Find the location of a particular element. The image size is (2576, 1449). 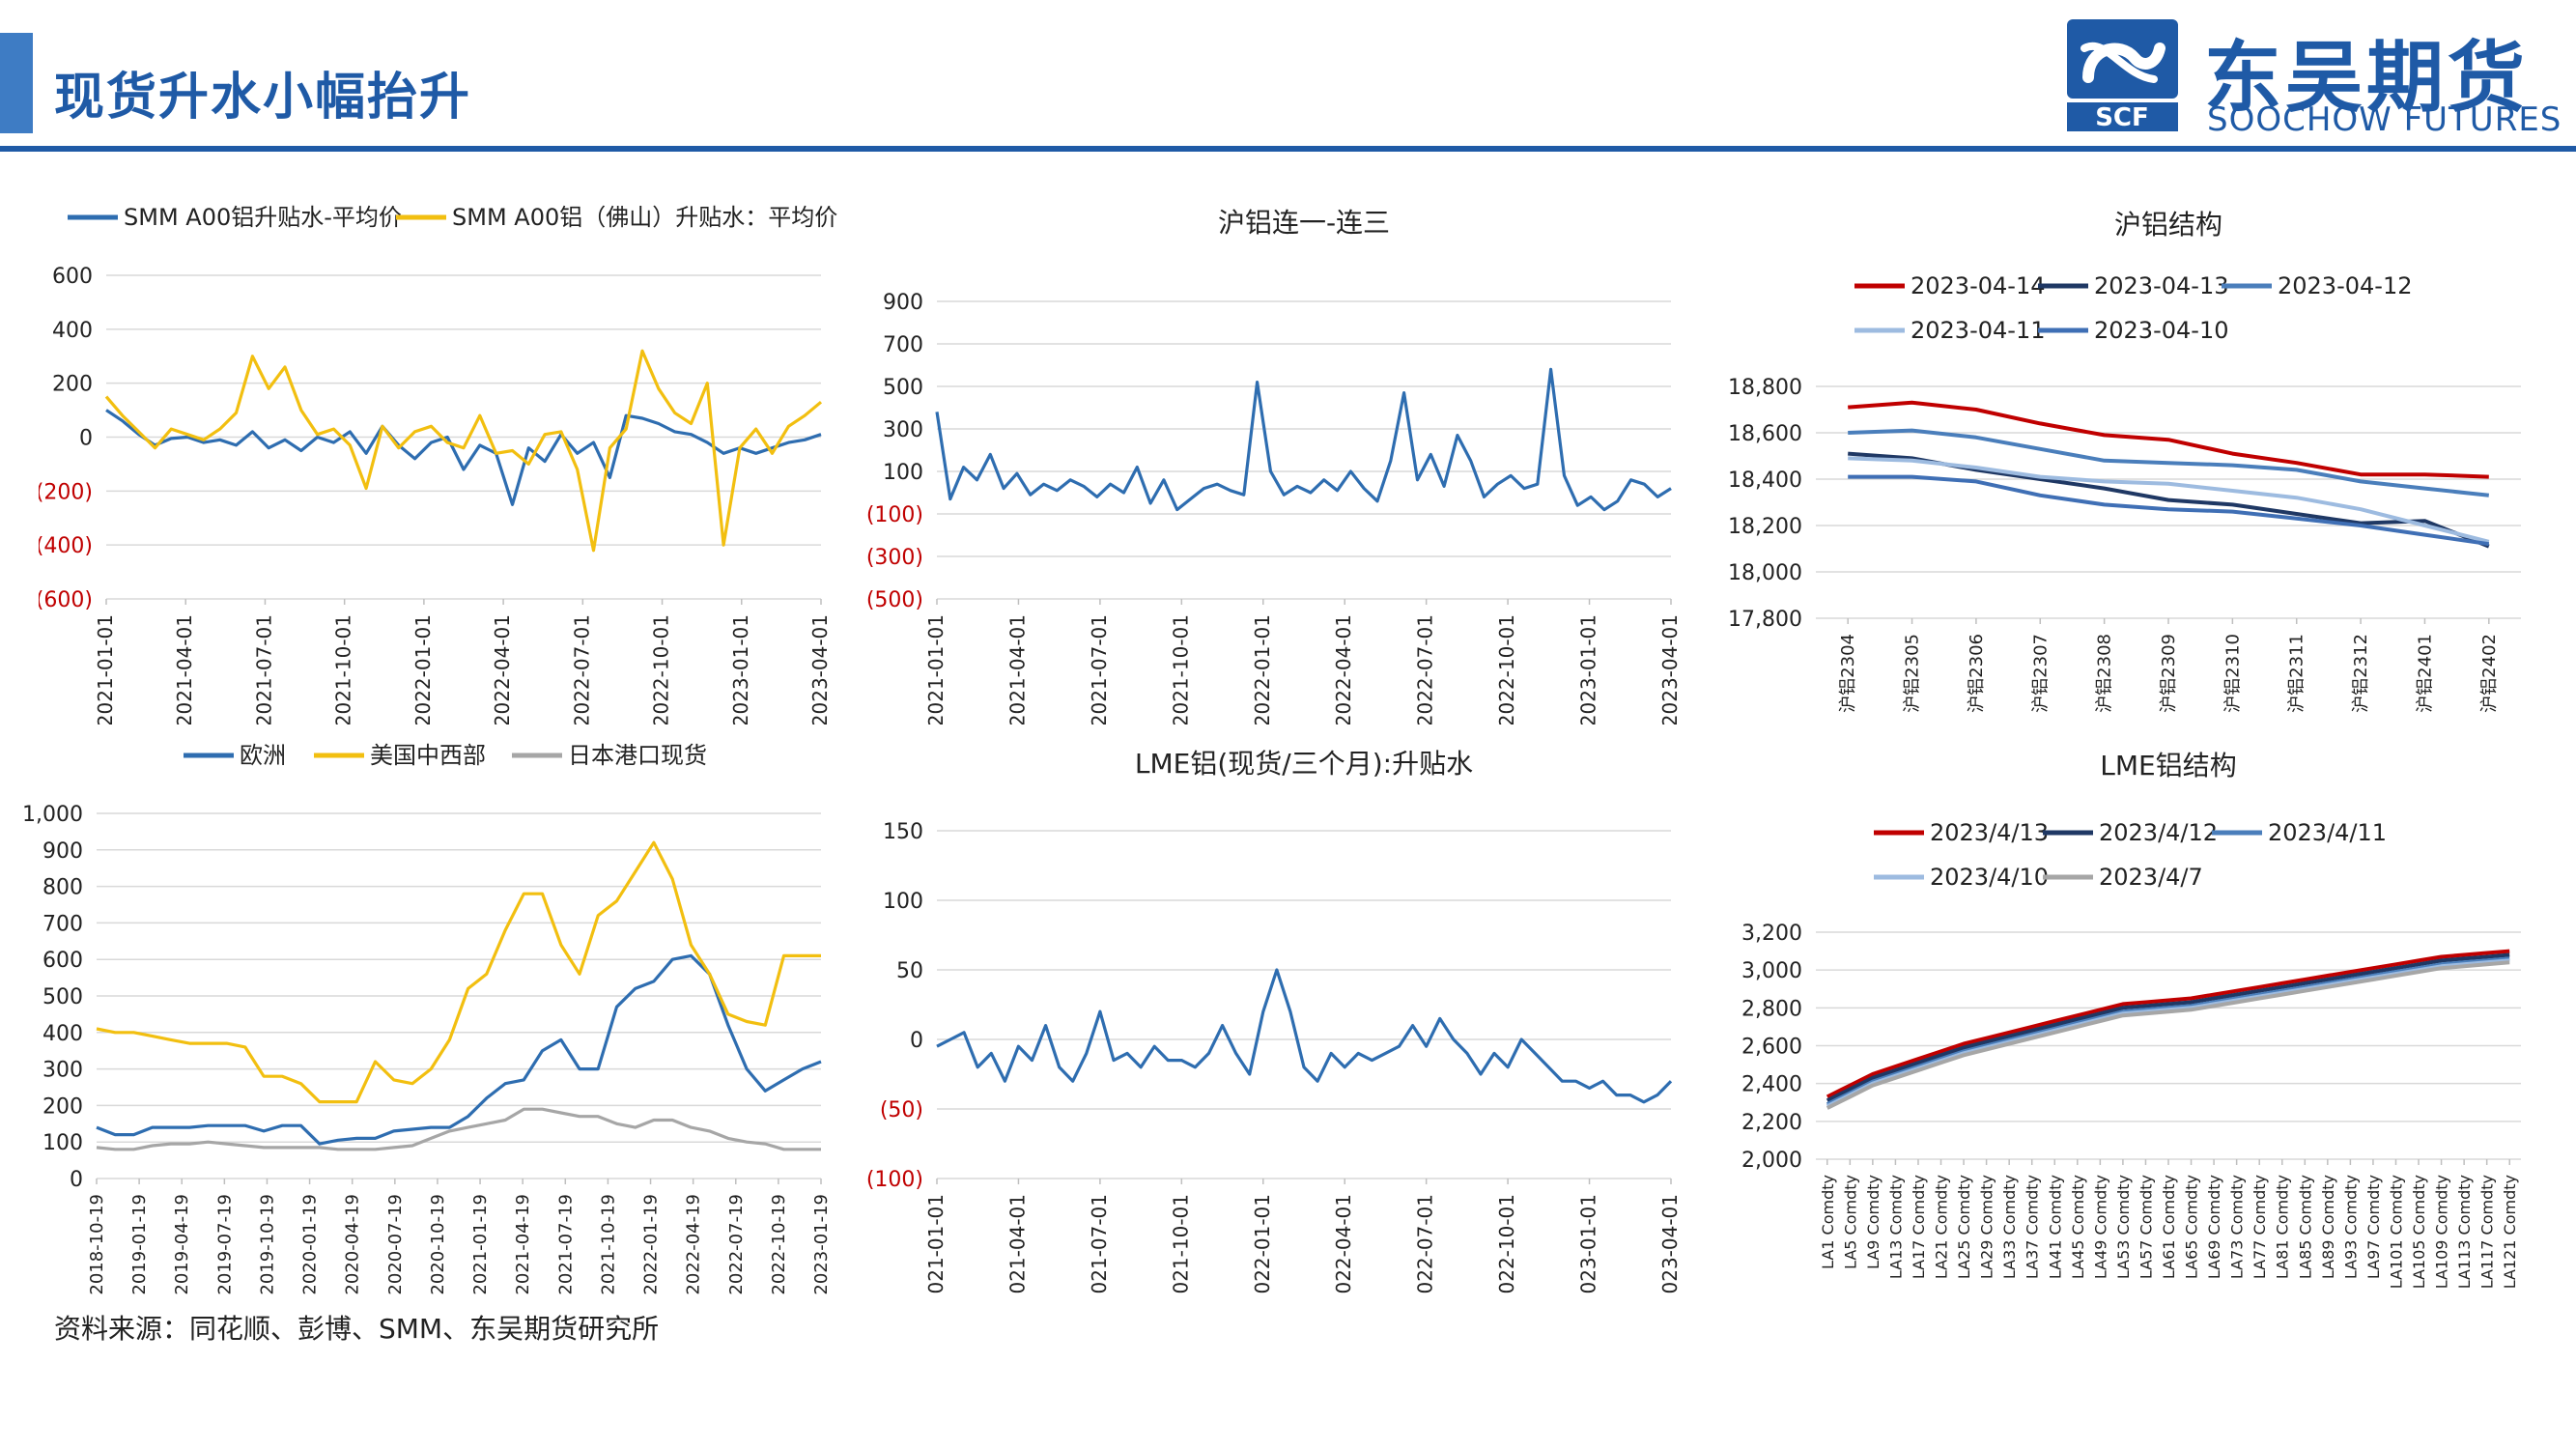

x-tick-label: 2022-07-19 is located at coordinates (736, 1244).